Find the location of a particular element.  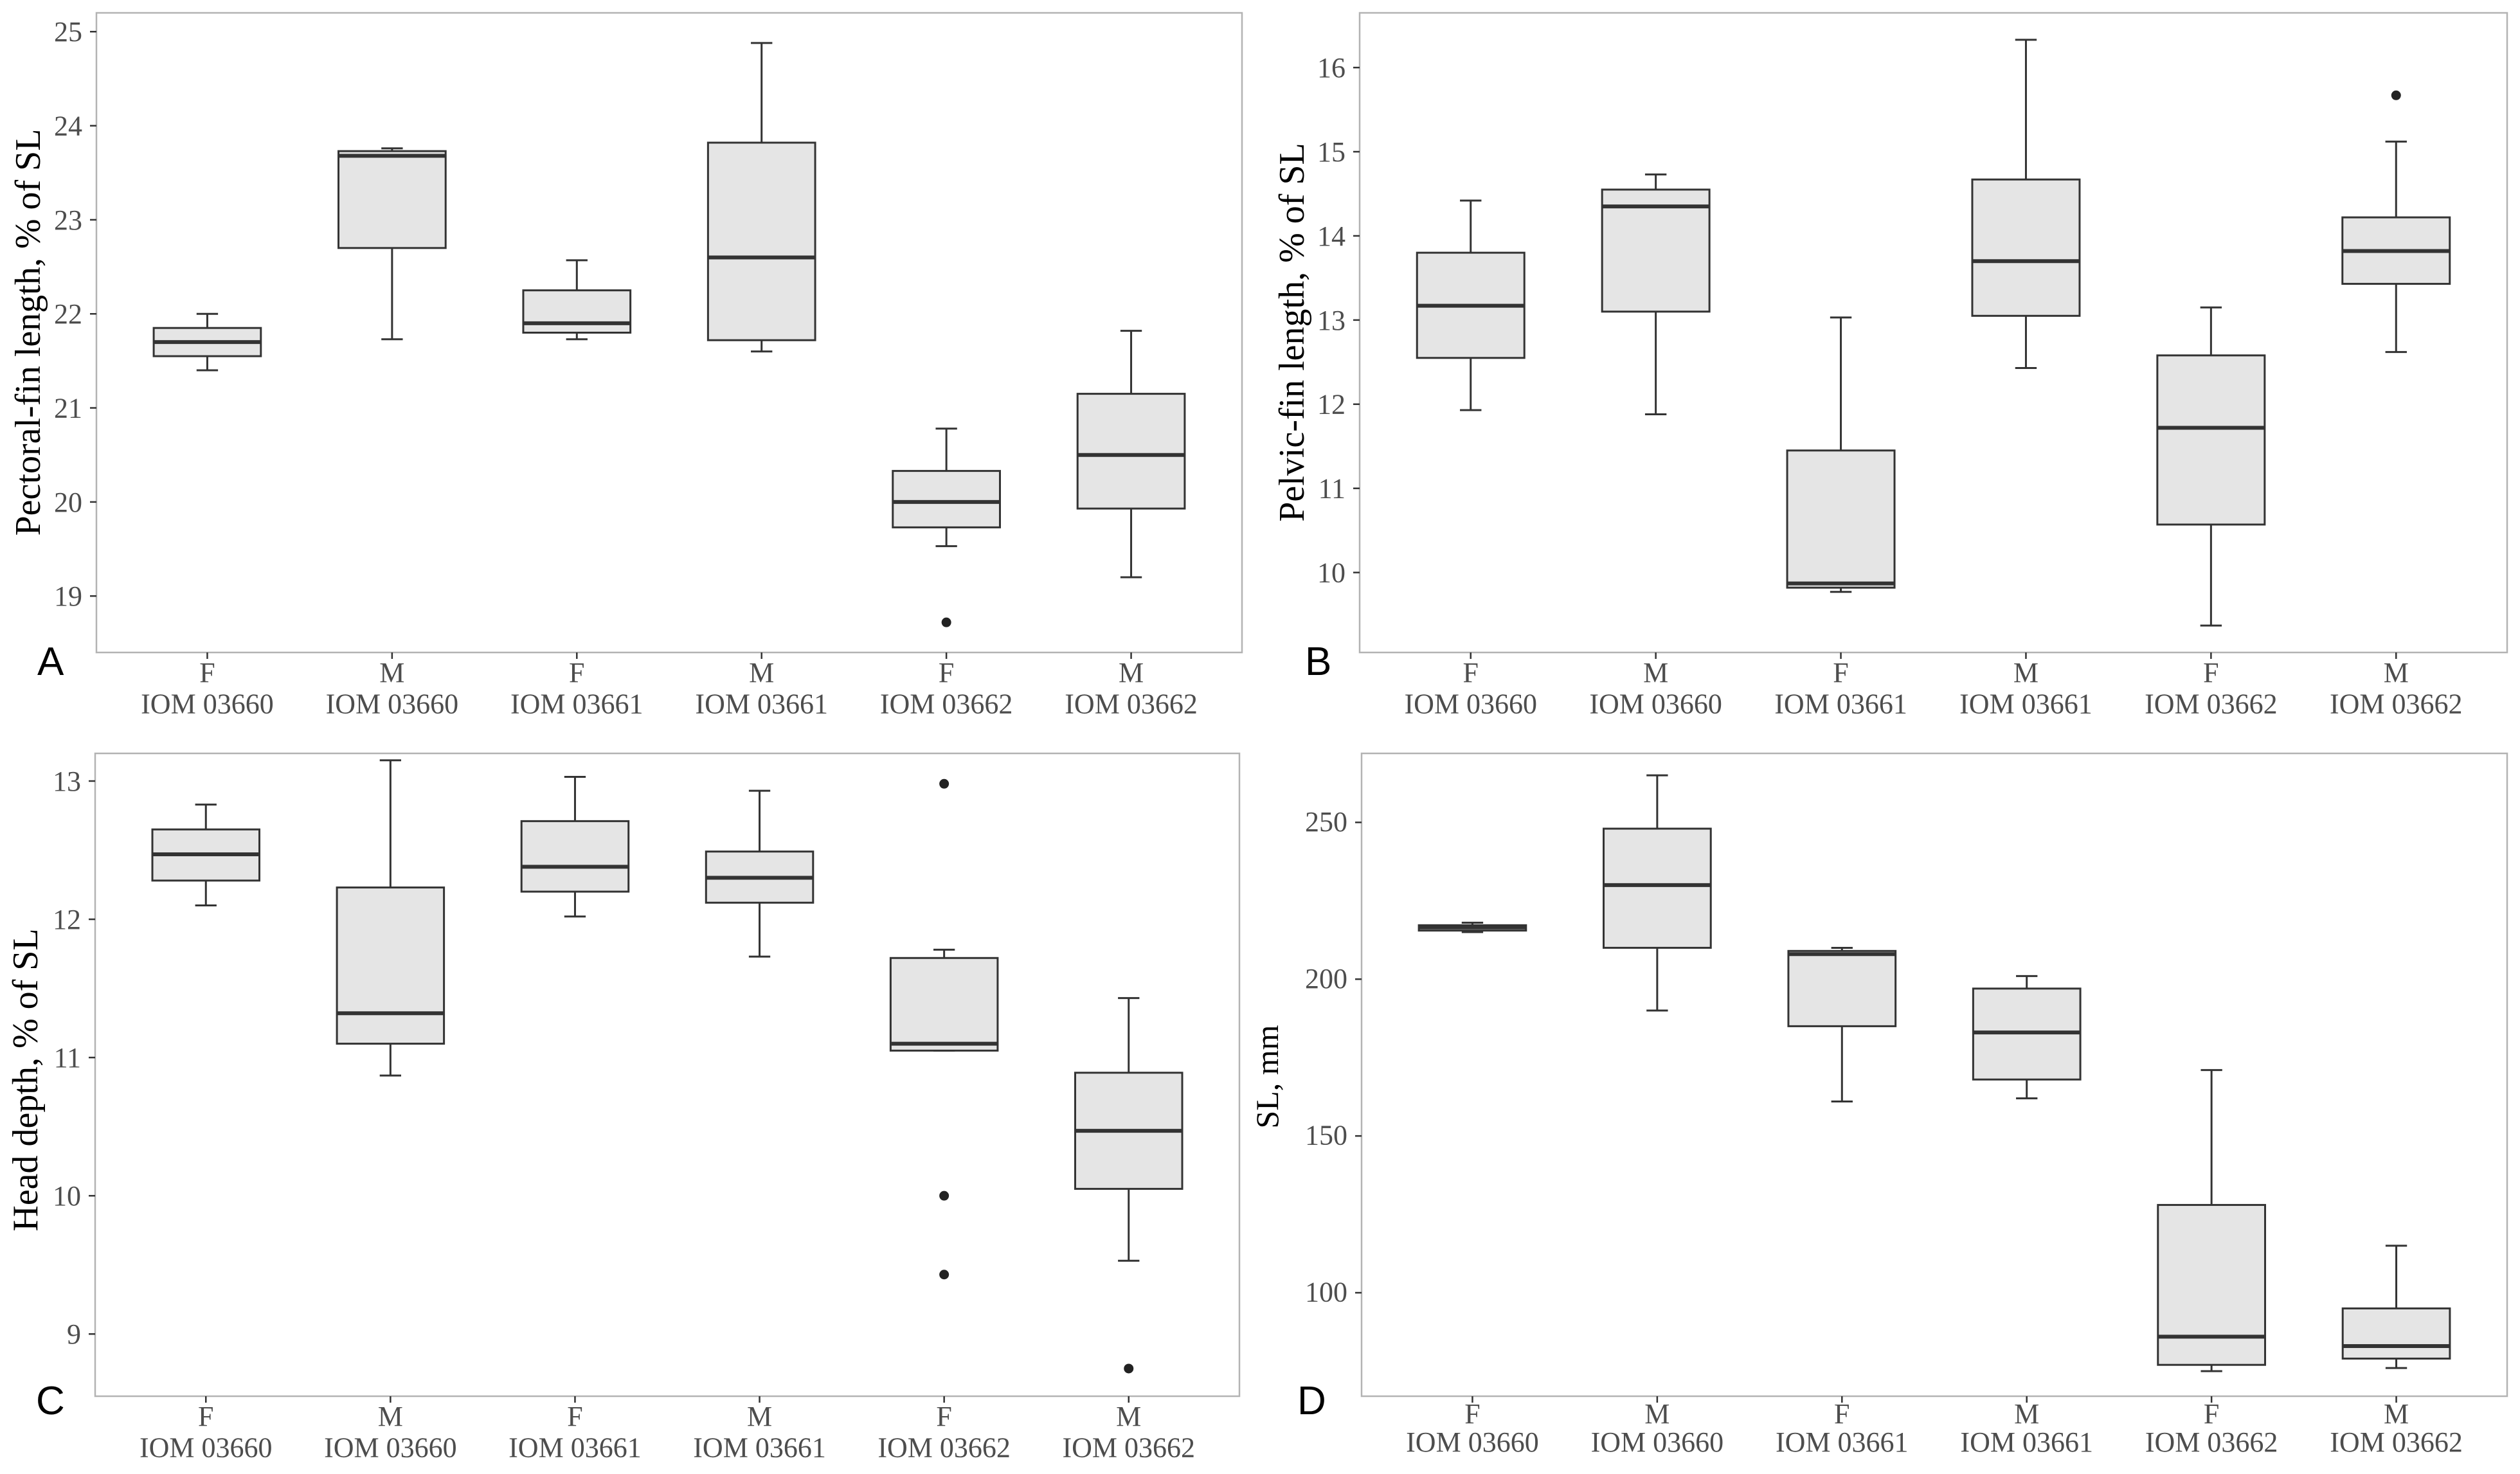

panel-a-x-group-label: IOM 03660 is located at coordinates (207, 704).